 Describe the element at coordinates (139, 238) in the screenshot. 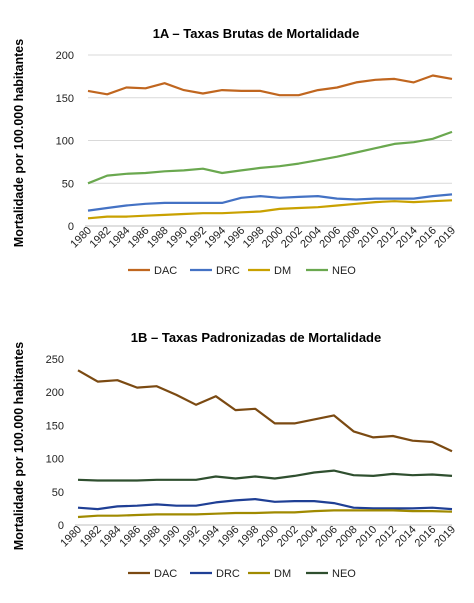

I see `chart-1a-x-tick-label: 1986` at that location.